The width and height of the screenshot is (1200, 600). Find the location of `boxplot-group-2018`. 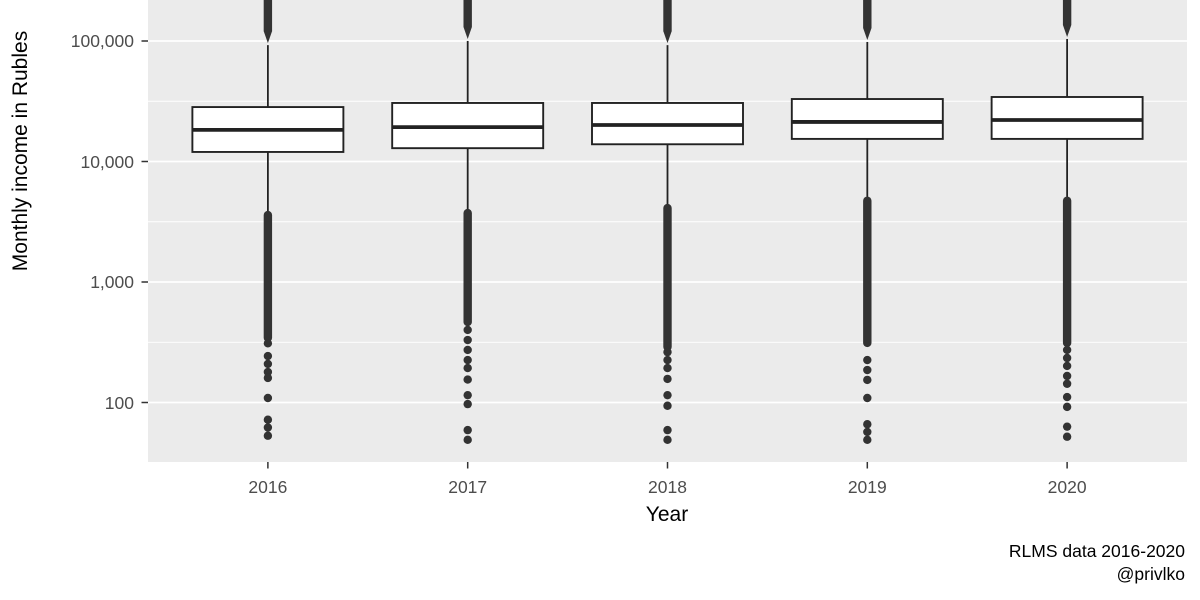

boxplot-group-2018 is located at coordinates (667, 222).